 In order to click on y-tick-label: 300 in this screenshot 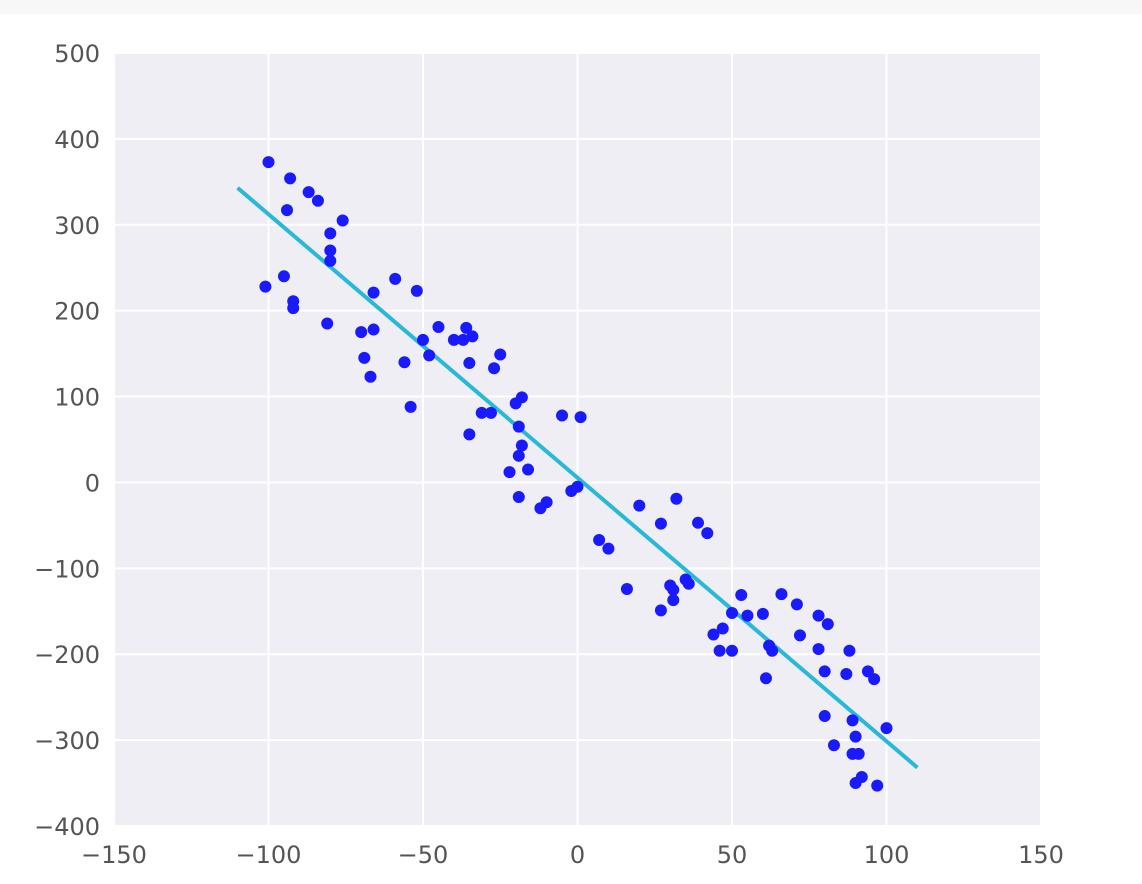, I will do `click(77, 226)`.